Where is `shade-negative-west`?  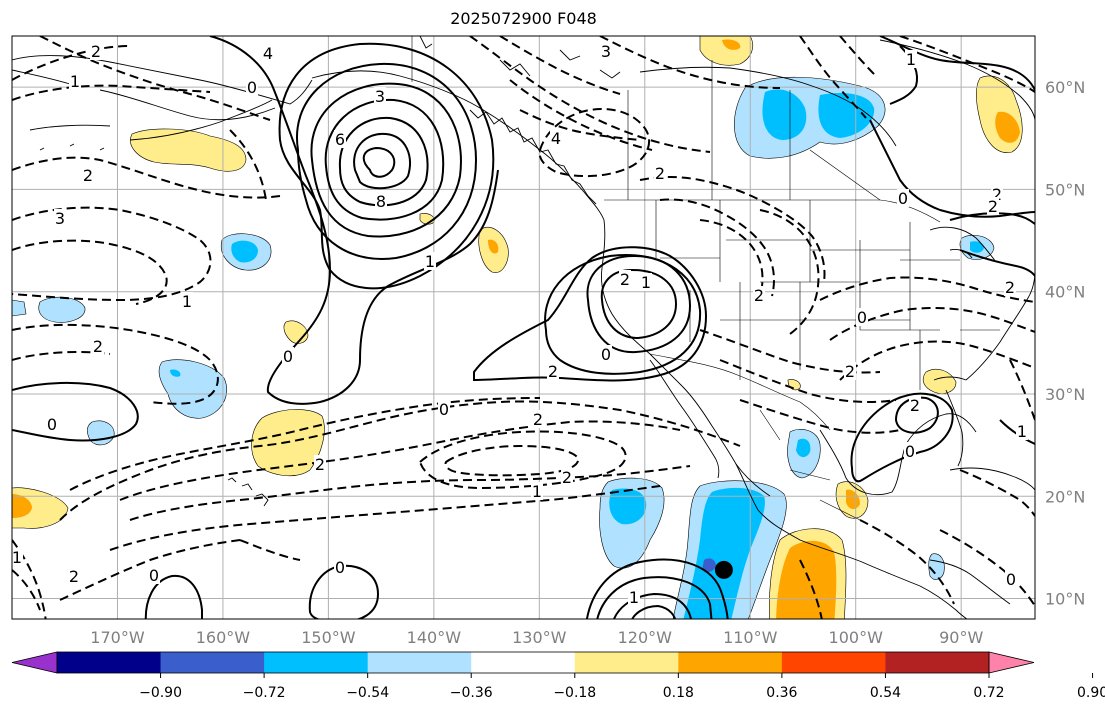
shade-negative-west is located at coordinates (62, 309).